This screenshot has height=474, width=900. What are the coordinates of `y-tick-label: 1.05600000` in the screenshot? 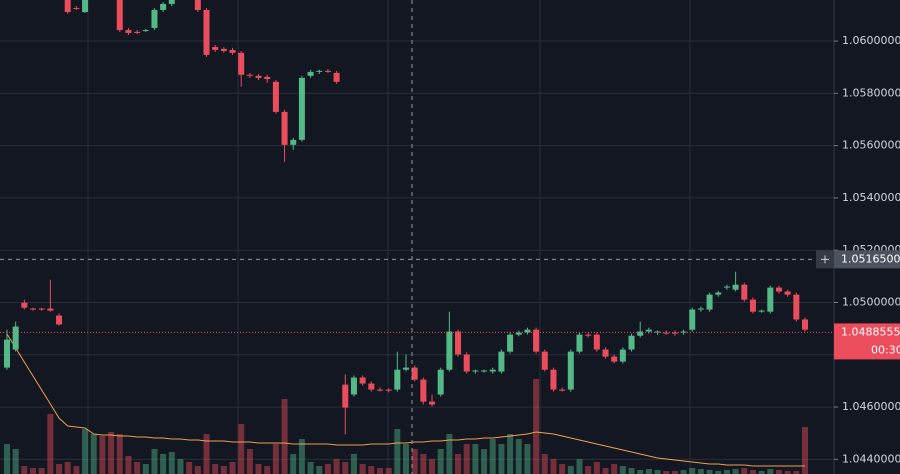 It's located at (871, 145).